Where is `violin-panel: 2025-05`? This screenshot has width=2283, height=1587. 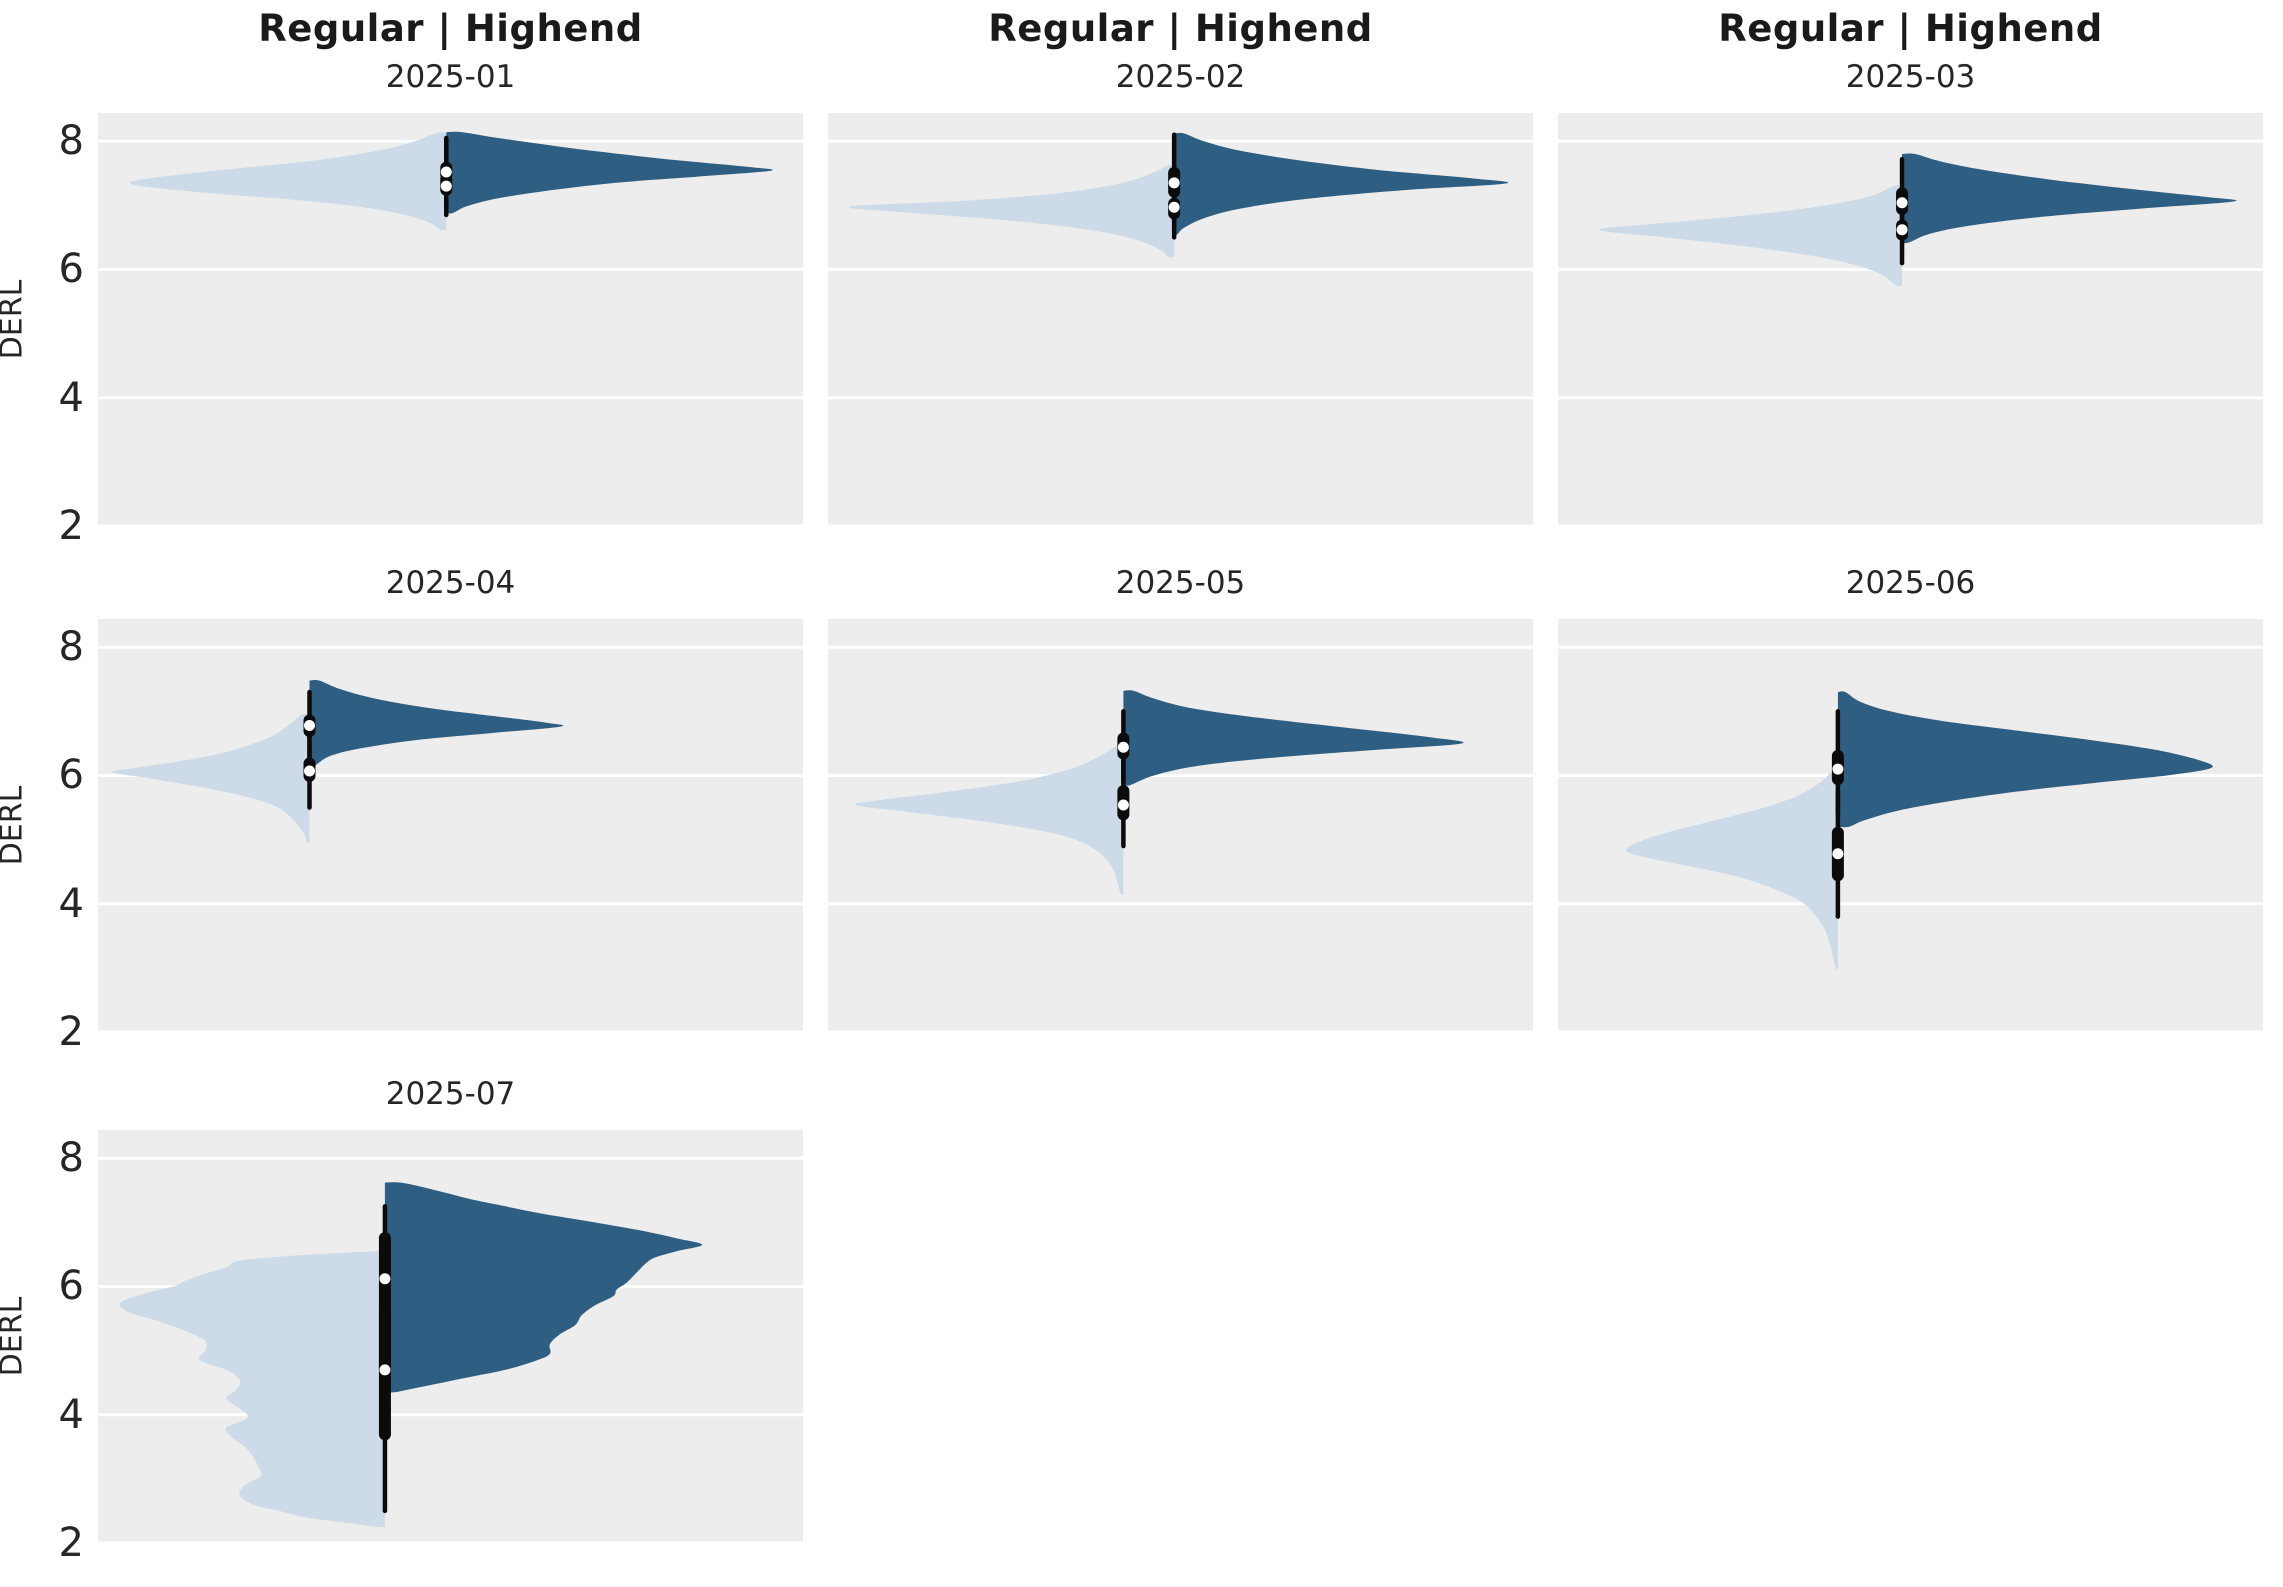
violin-panel: 2025-05 is located at coordinates (1180, 798).